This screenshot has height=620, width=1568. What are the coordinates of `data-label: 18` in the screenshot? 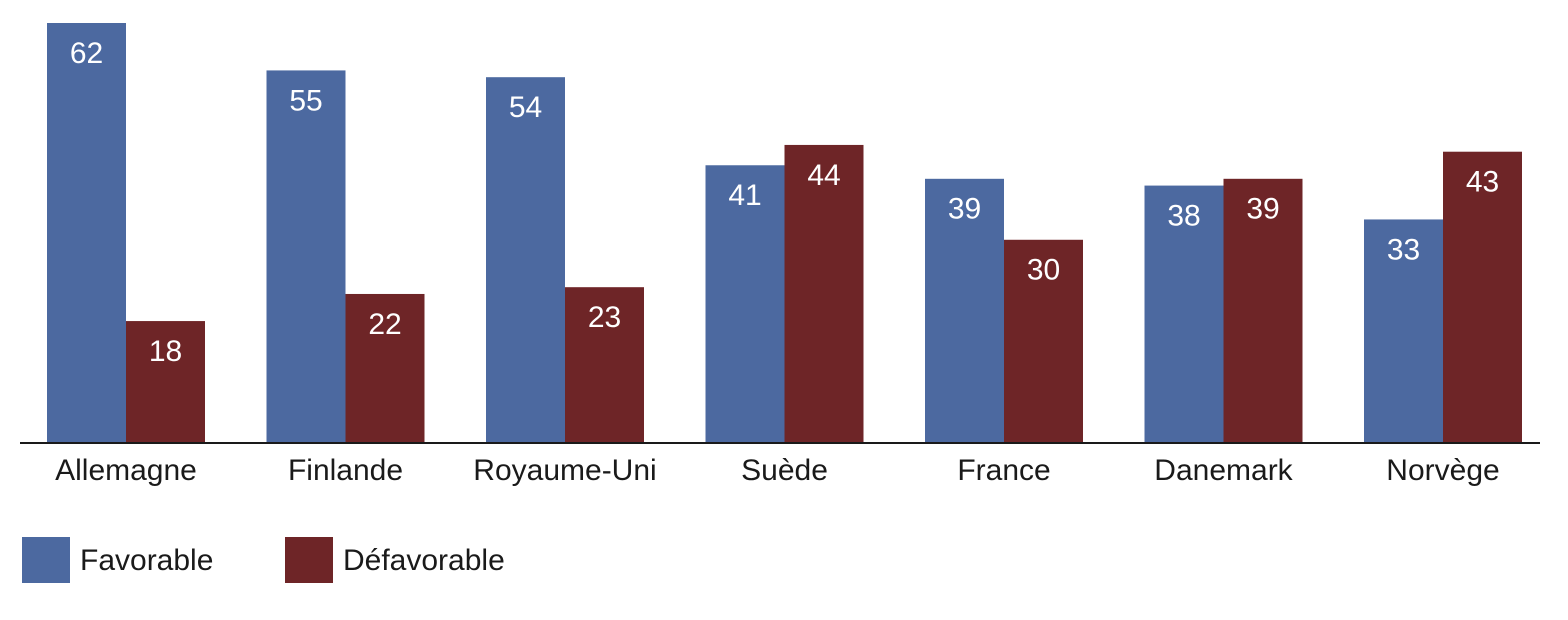 It's located at (165, 351).